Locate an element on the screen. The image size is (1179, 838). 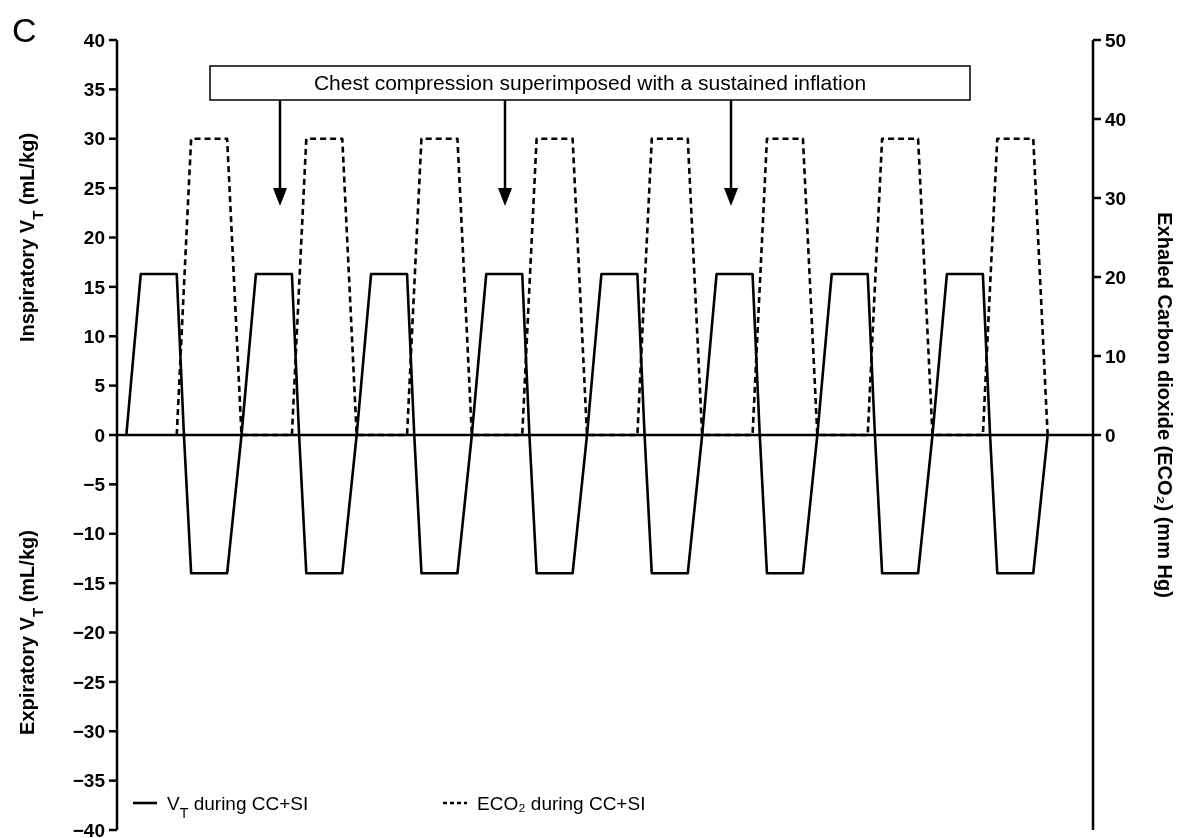
y-tick-label: −25 is located at coordinates (89, 682).